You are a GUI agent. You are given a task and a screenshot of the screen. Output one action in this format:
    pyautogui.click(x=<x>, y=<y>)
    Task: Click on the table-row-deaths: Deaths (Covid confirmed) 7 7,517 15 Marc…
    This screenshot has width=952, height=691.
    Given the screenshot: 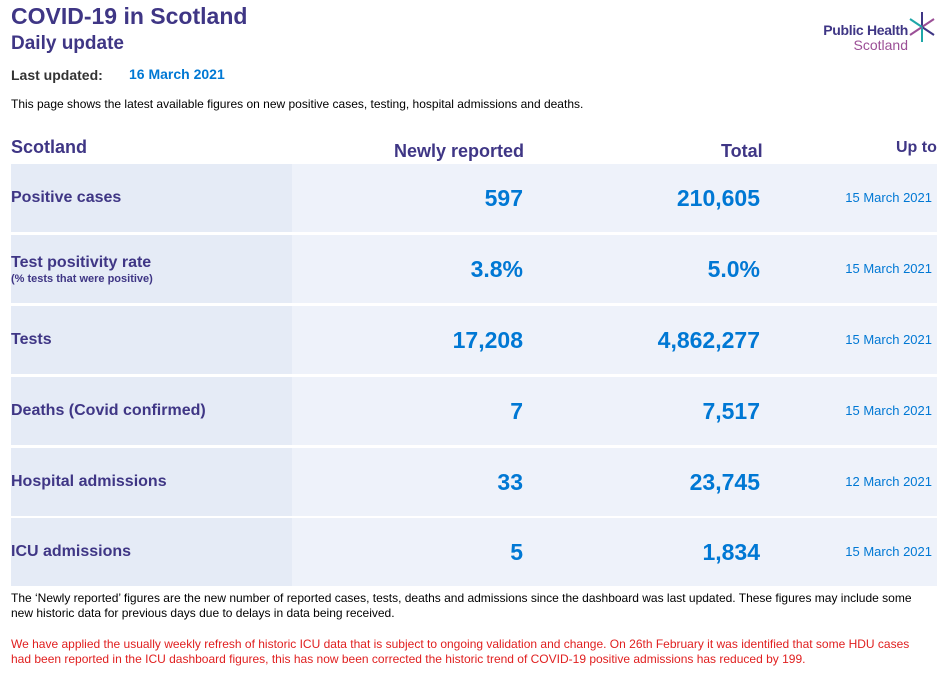 What is the action you would take?
    pyautogui.click(x=474, y=411)
    